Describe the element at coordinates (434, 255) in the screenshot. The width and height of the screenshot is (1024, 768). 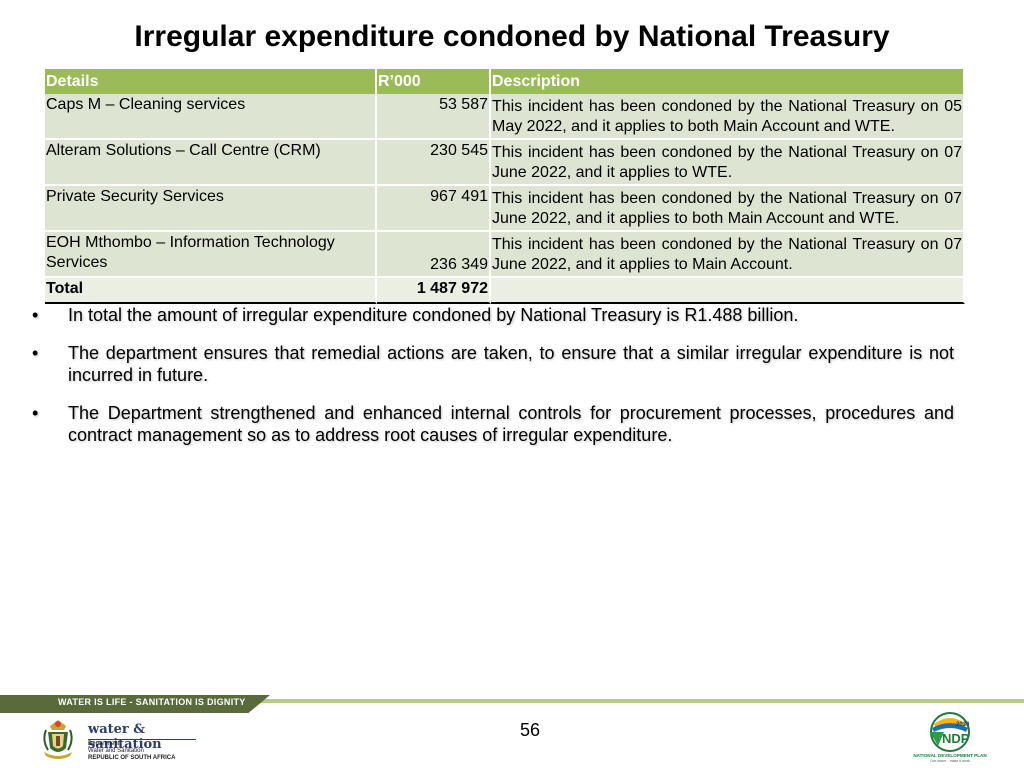
I see `row-amount: 236 349` at that location.